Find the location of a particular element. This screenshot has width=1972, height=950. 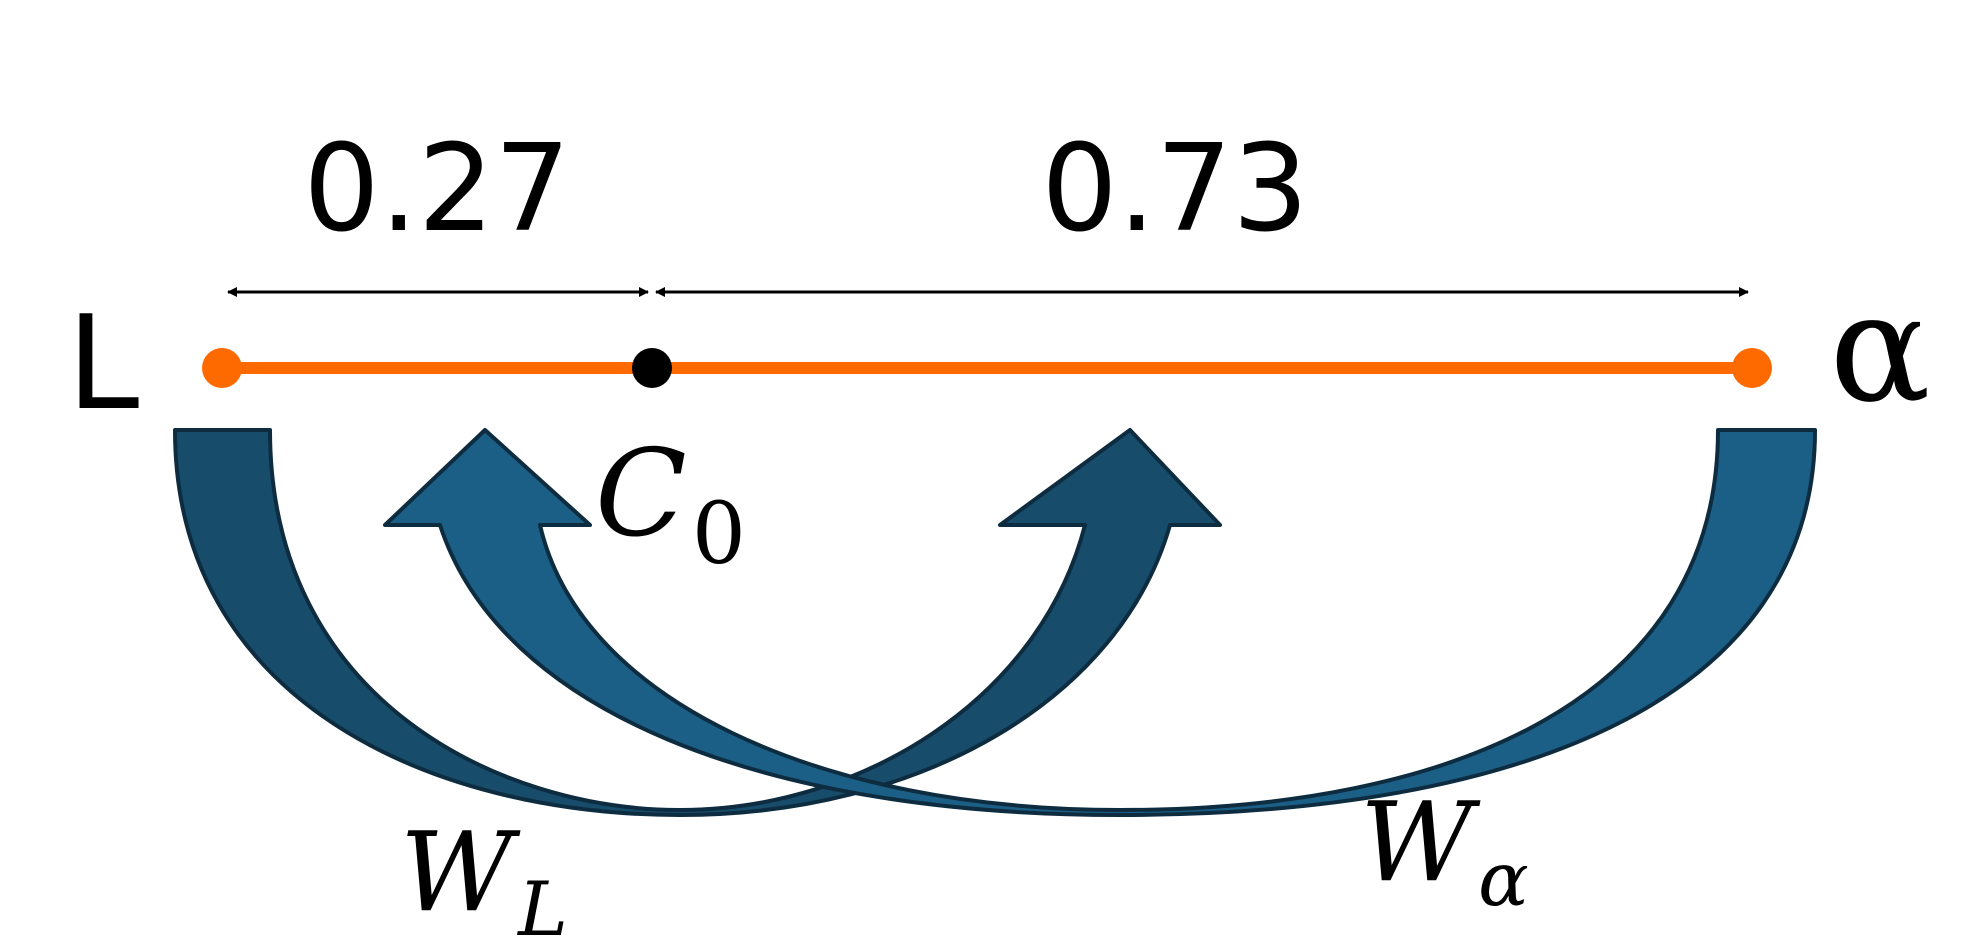

left-fraction-label: 0.27 is located at coordinates (436, 189).